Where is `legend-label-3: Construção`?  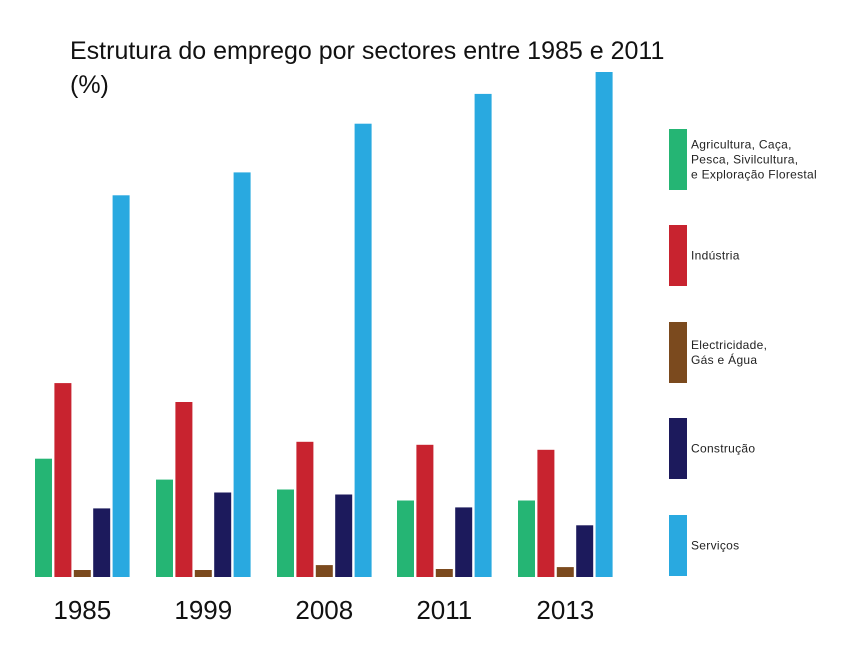
legend-label-3: Construção is located at coordinates (723, 449).